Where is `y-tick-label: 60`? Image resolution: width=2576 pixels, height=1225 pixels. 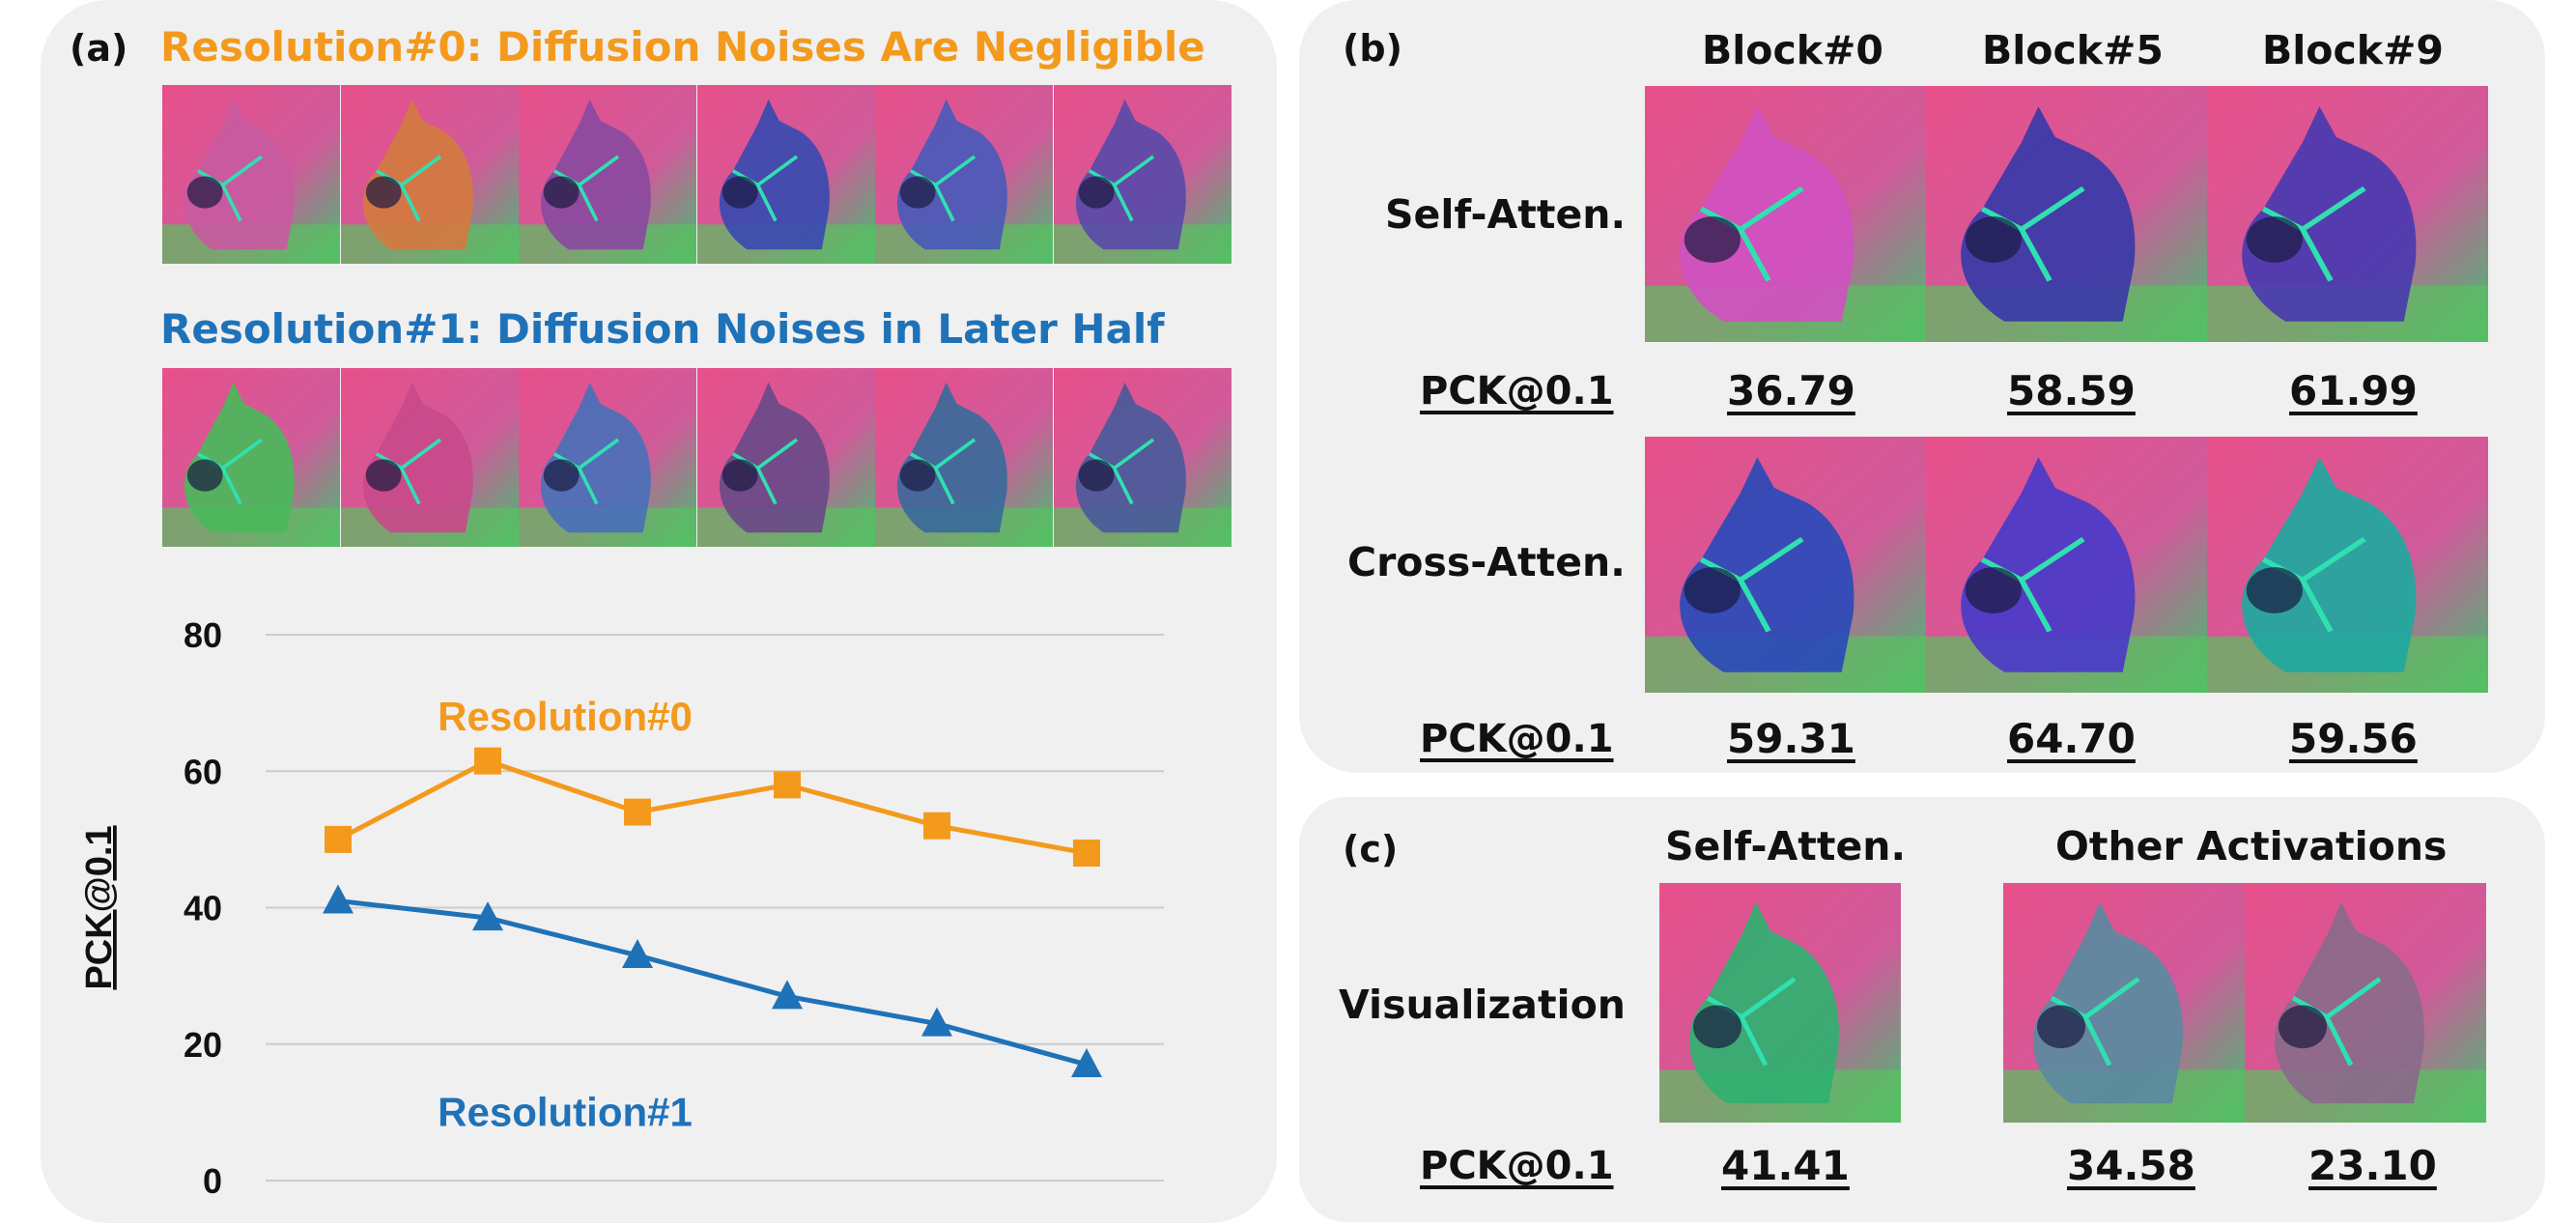 y-tick-label: 60 is located at coordinates (203, 771).